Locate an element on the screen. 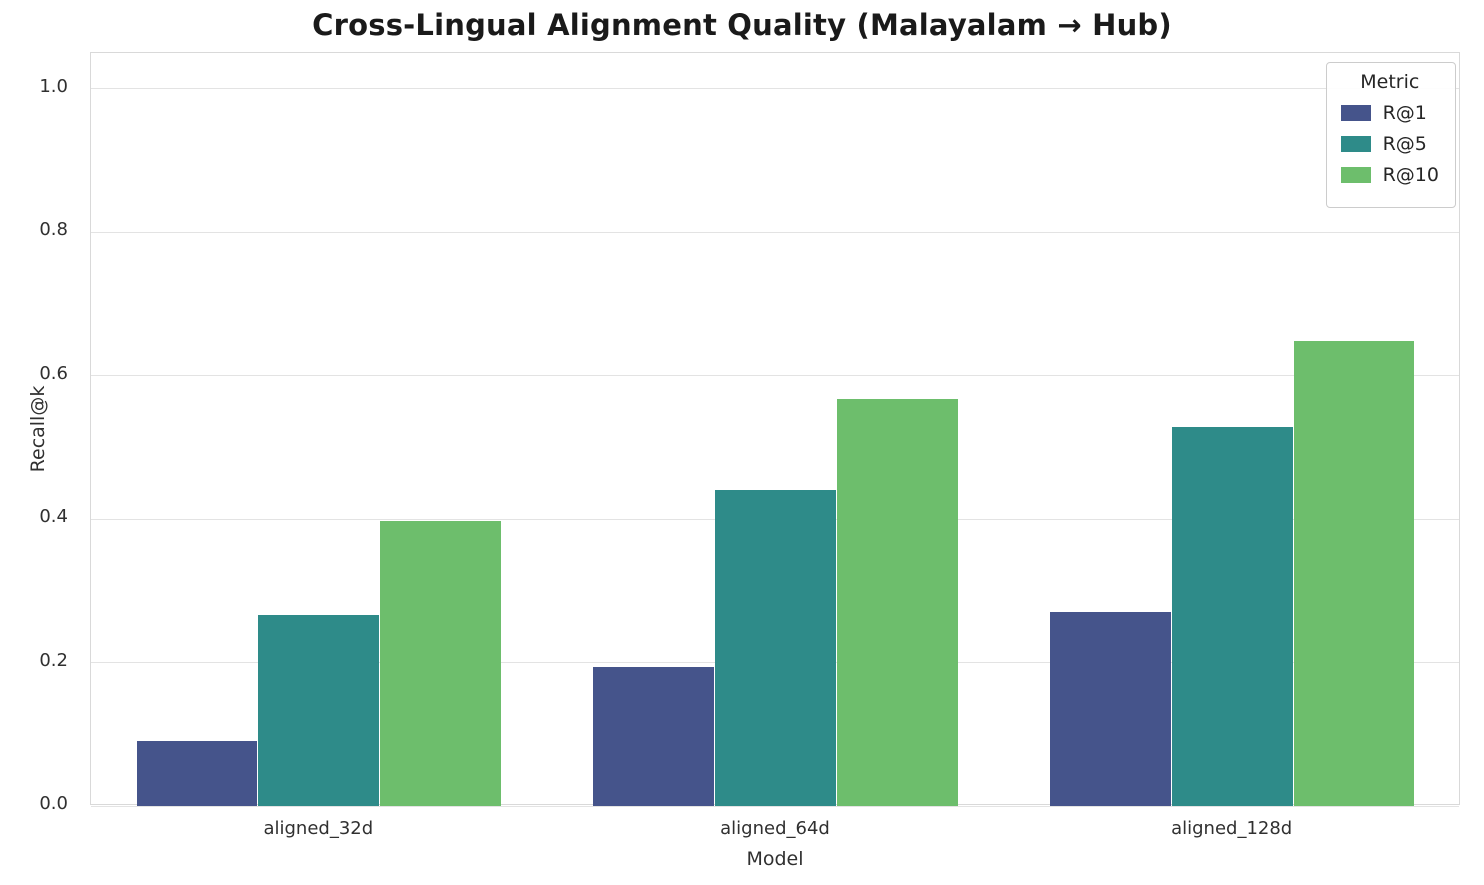 The height and width of the screenshot is (885, 1484). legend-item-R@10: R@10 is located at coordinates (1389, 175).